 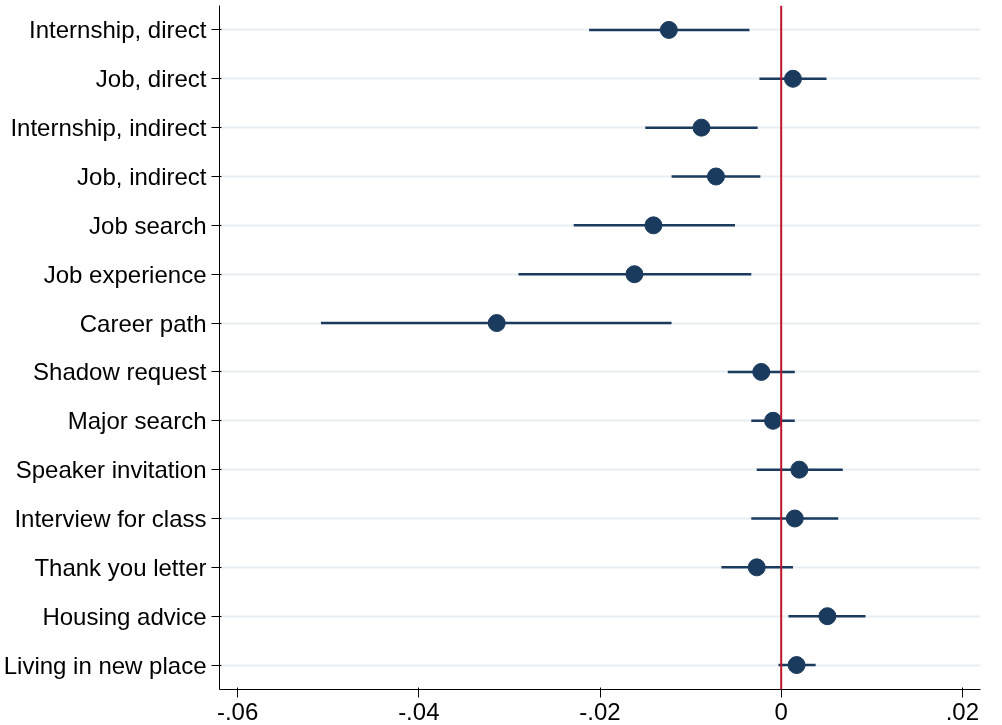 I want to click on y-tick-label: Interview for class, so click(x=110, y=518).